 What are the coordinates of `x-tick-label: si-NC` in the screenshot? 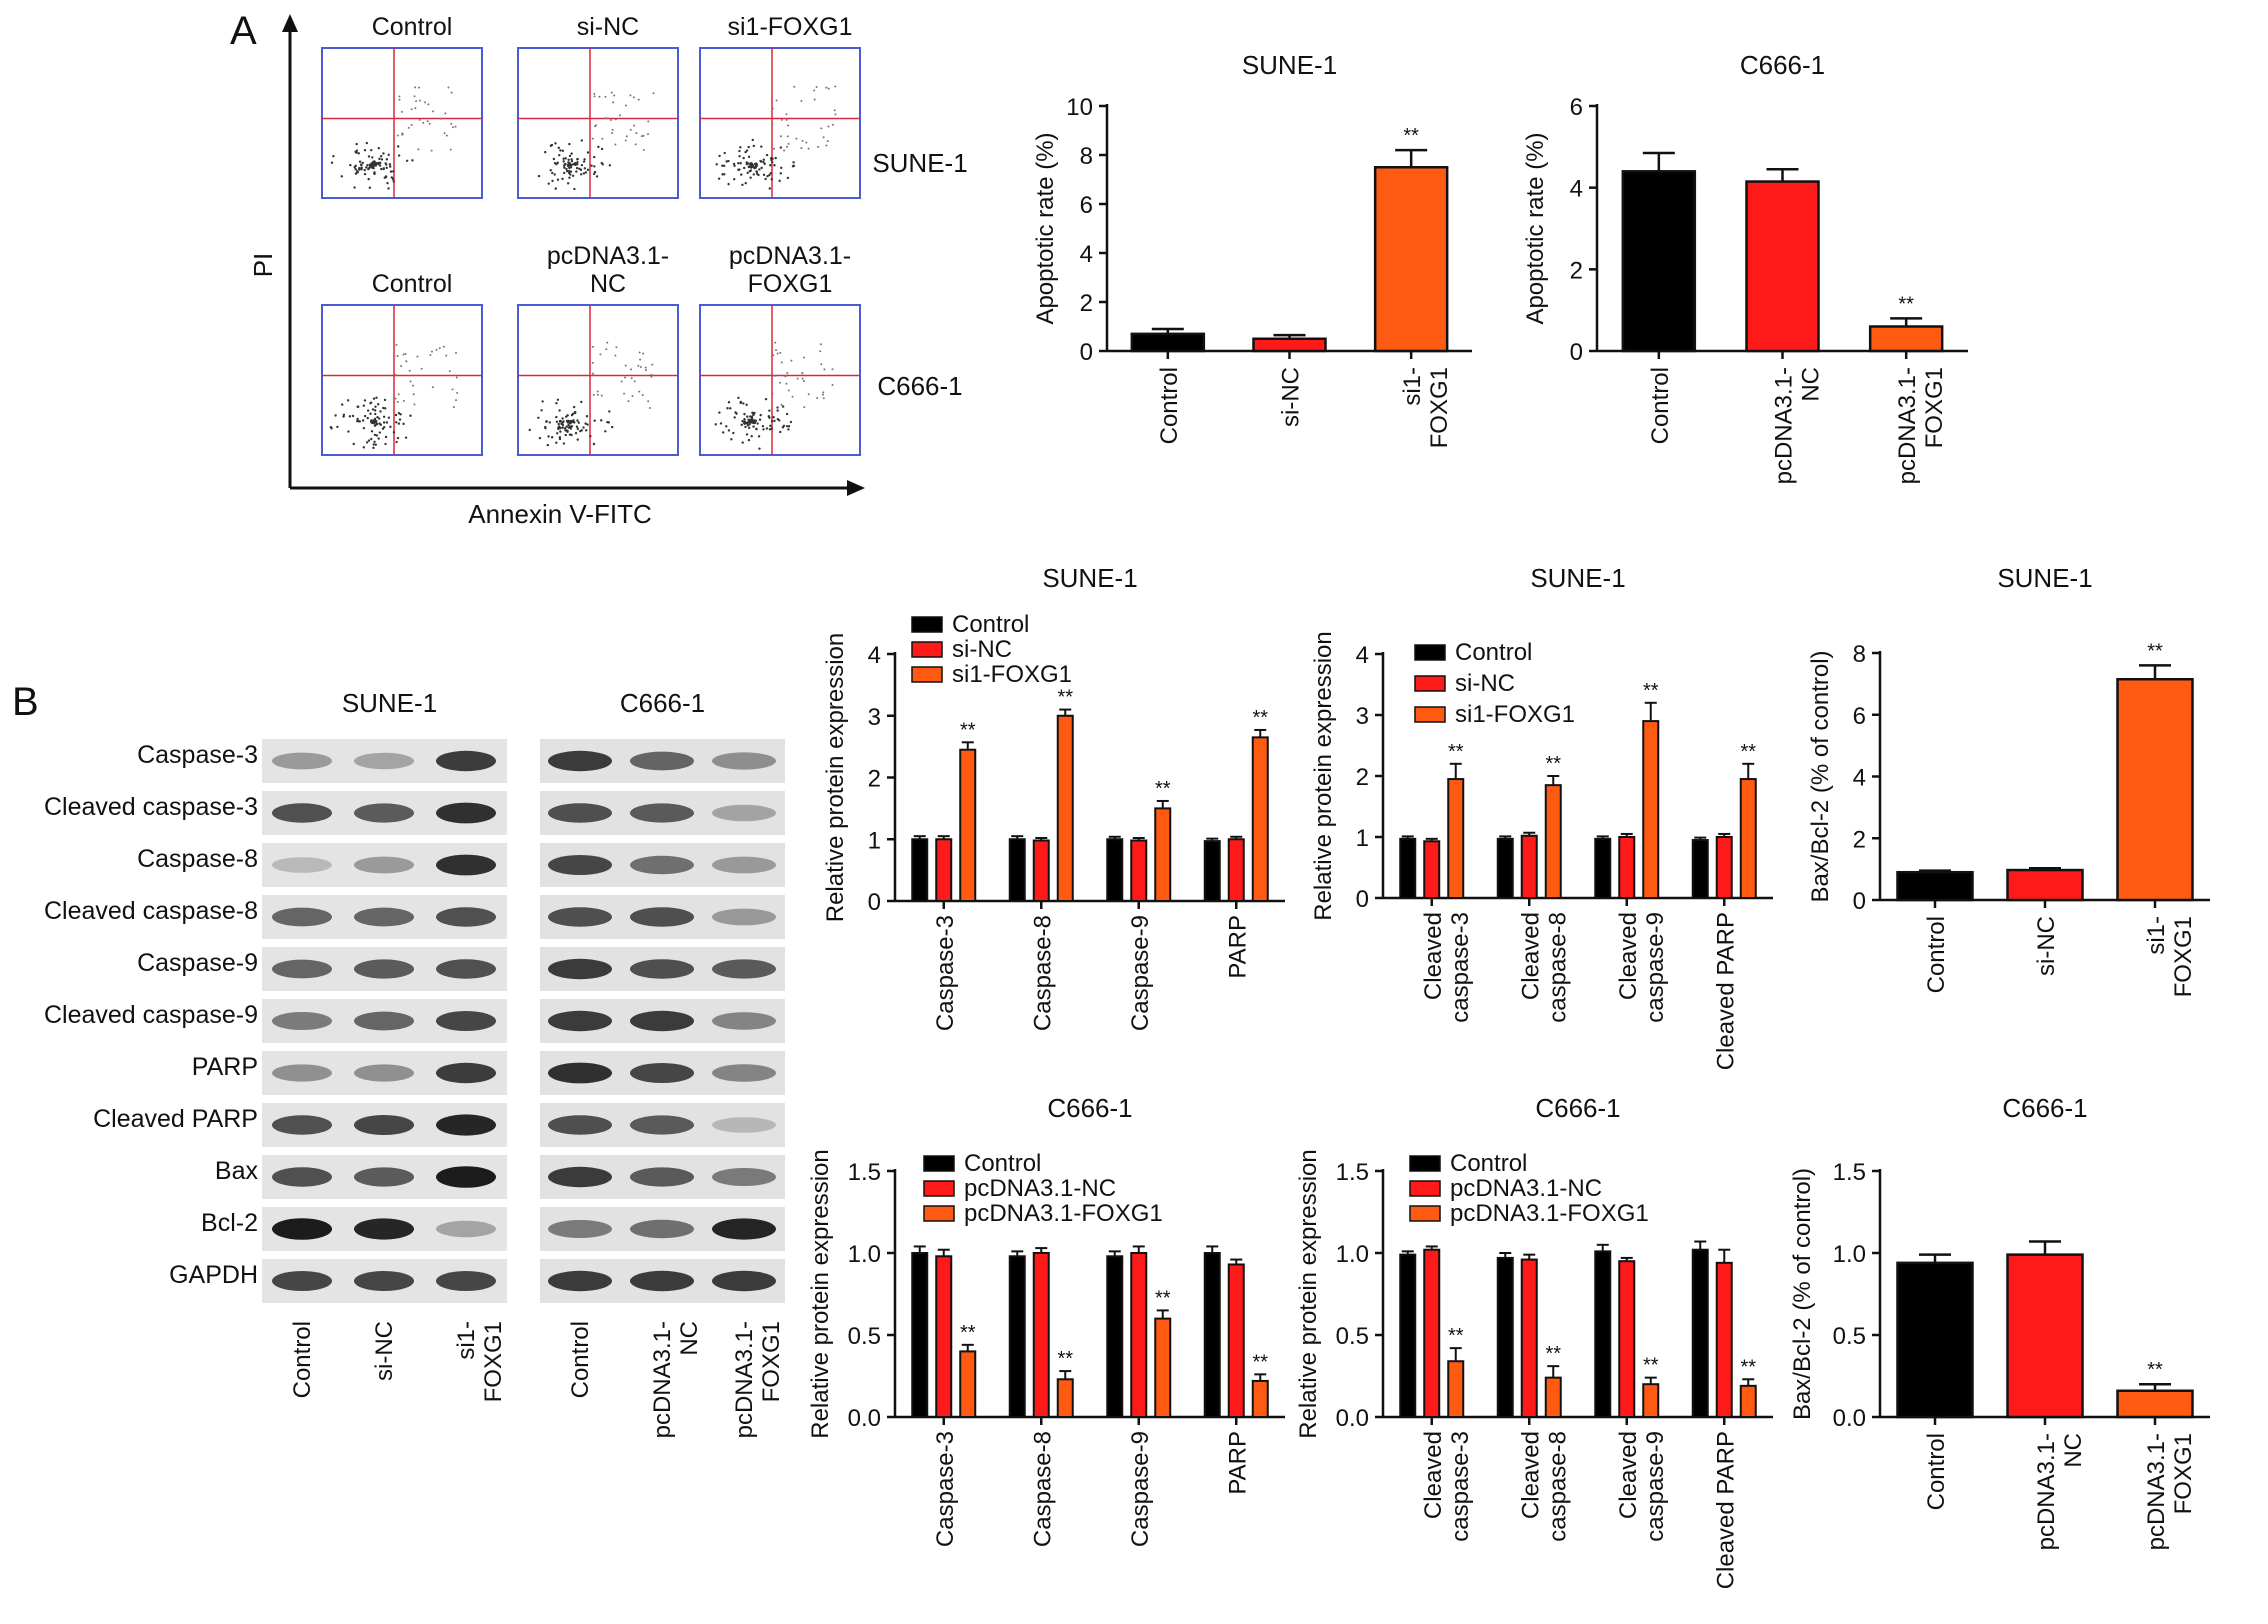 It's located at (1291, 397).